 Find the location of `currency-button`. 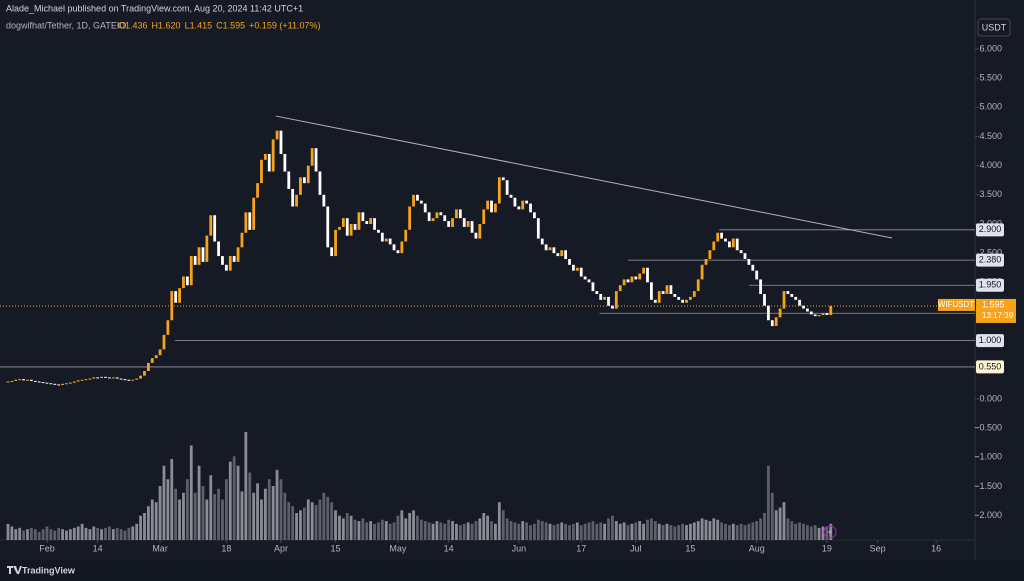

currency-button is located at coordinates (994, 27).